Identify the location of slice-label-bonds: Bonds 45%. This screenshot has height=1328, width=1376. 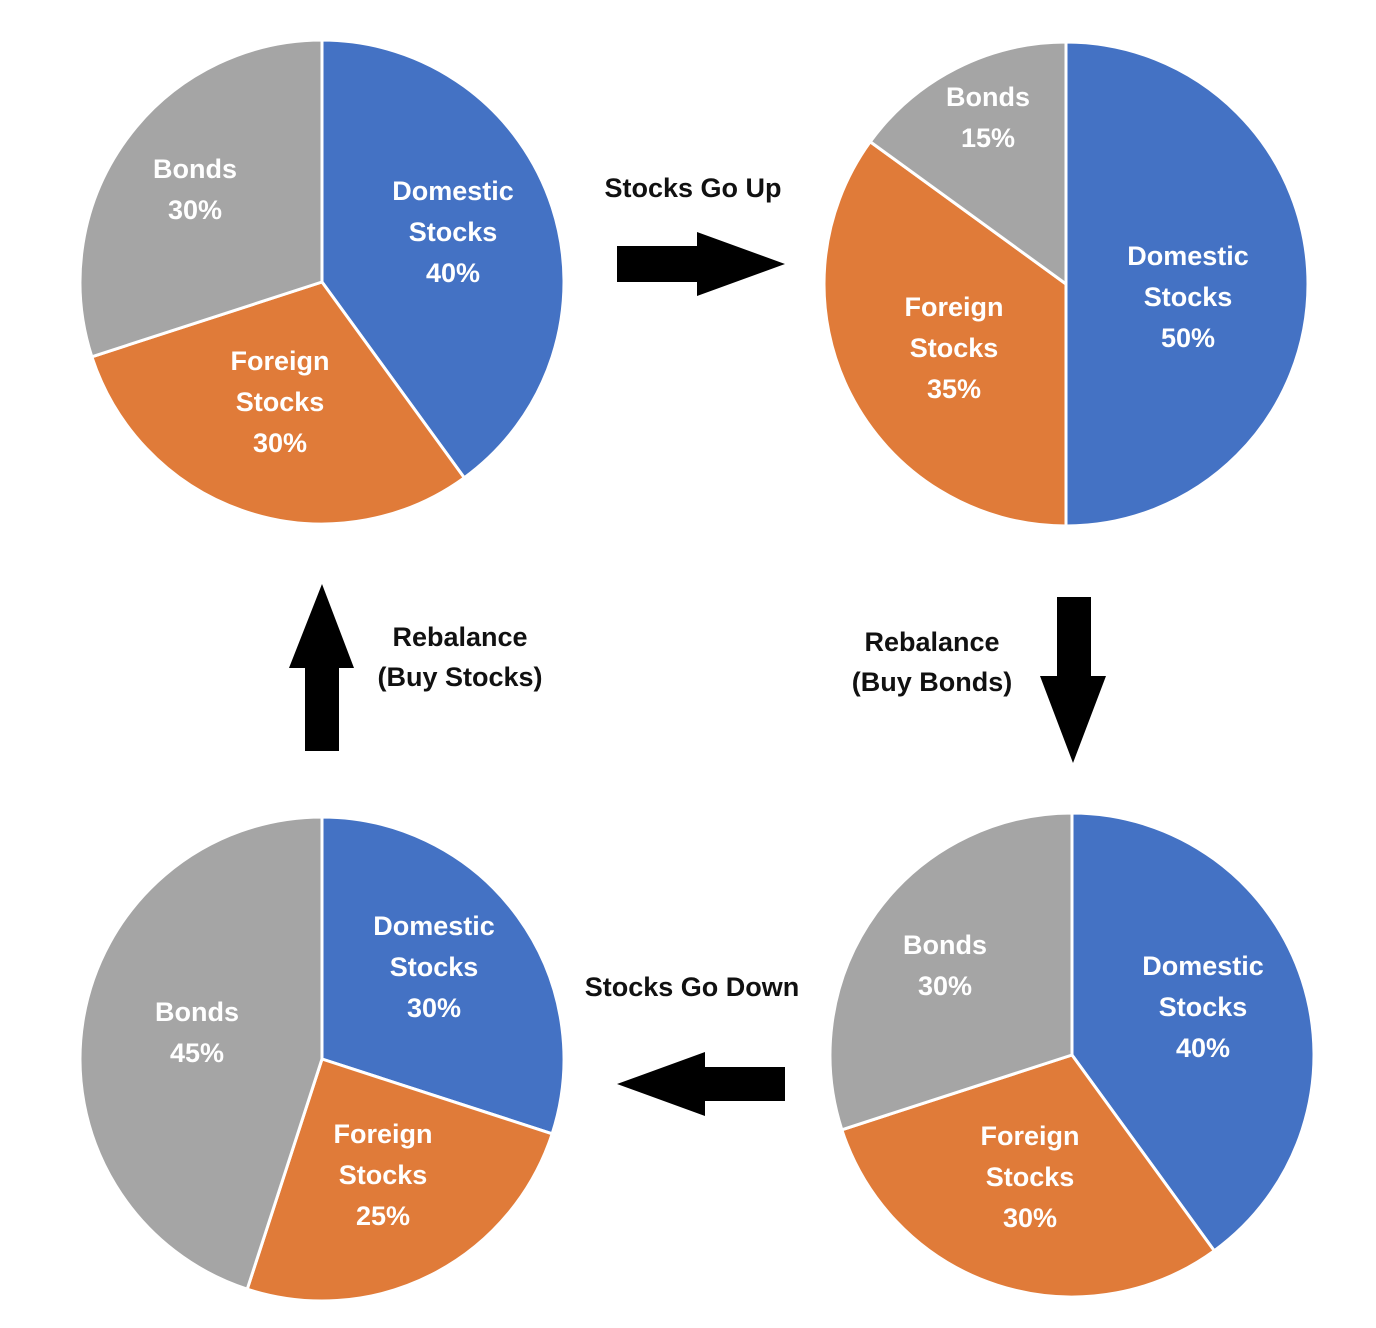
(197, 1032).